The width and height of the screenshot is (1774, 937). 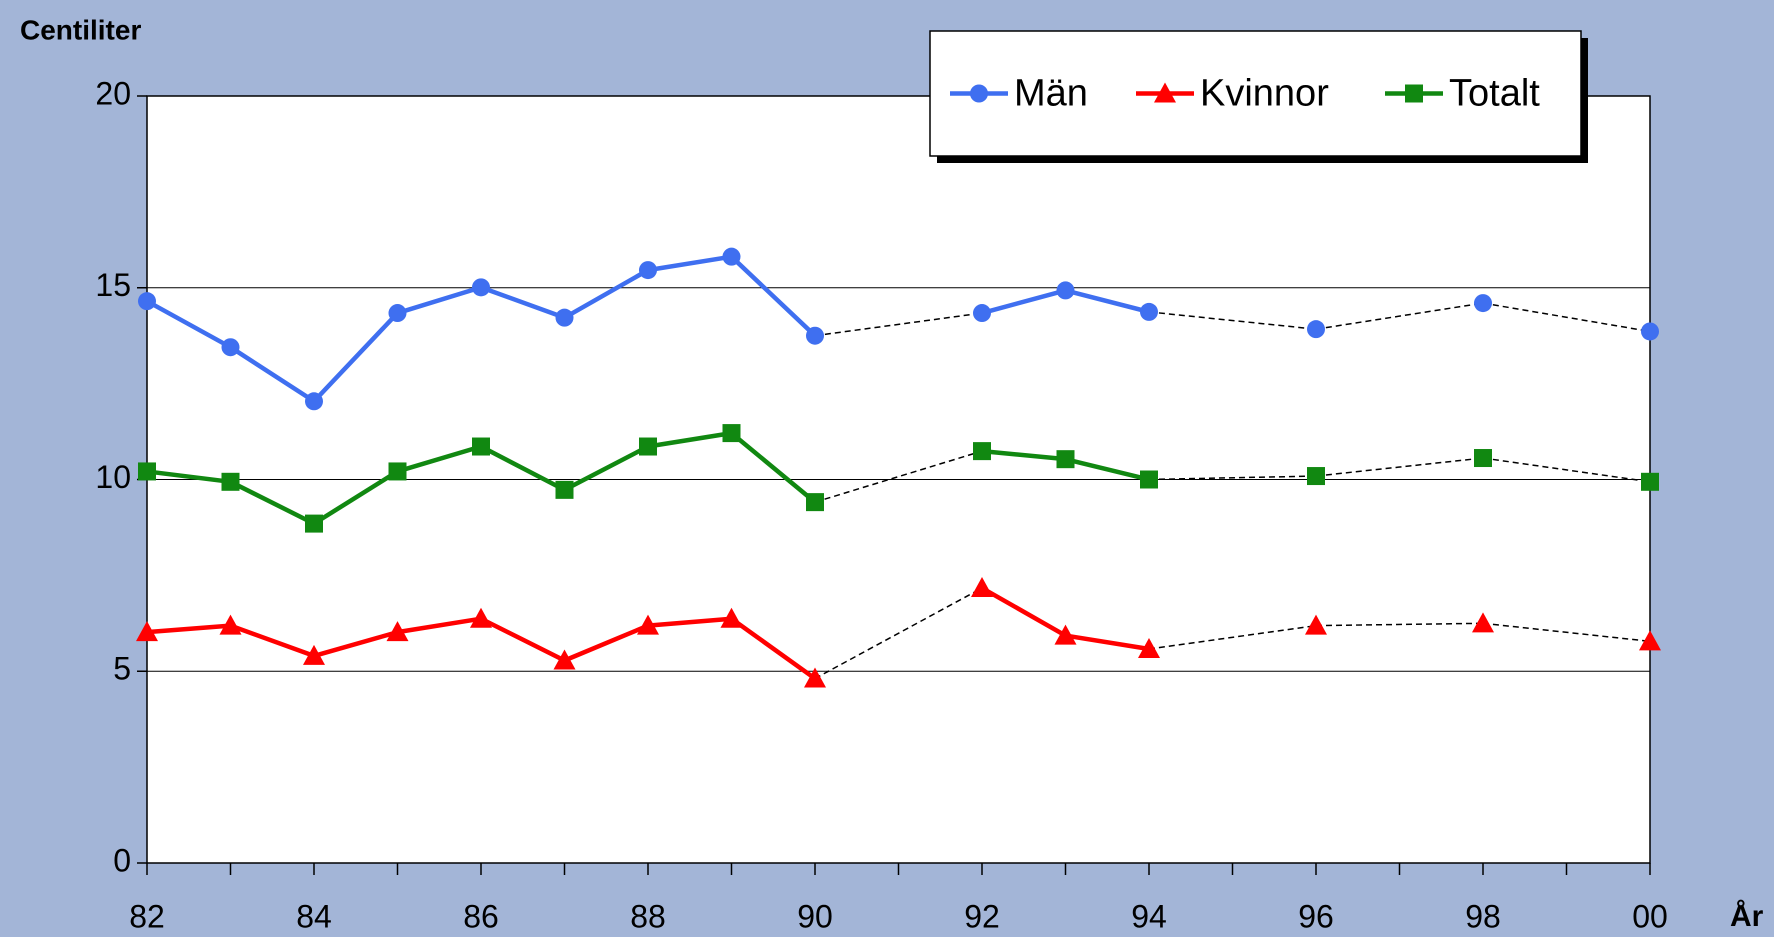 What do you see at coordinates (1051, 94) in the screenshot?
I see `legend-label: Män` at bounding box center [1051, 94].